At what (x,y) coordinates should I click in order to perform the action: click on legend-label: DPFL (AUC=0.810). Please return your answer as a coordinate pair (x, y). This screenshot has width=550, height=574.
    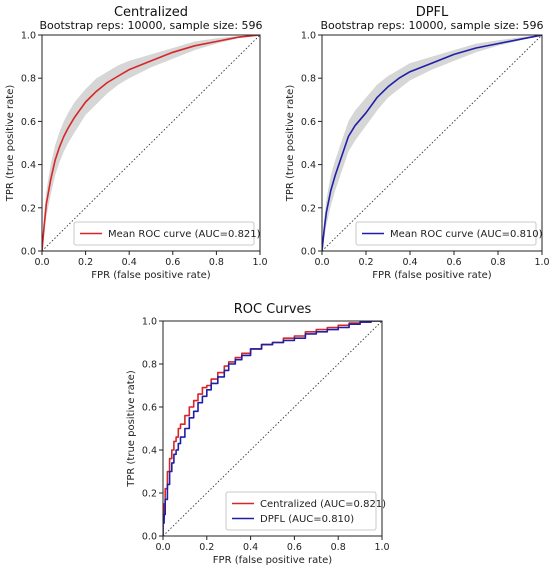
    Looking at the image, I should click on (307, 519).